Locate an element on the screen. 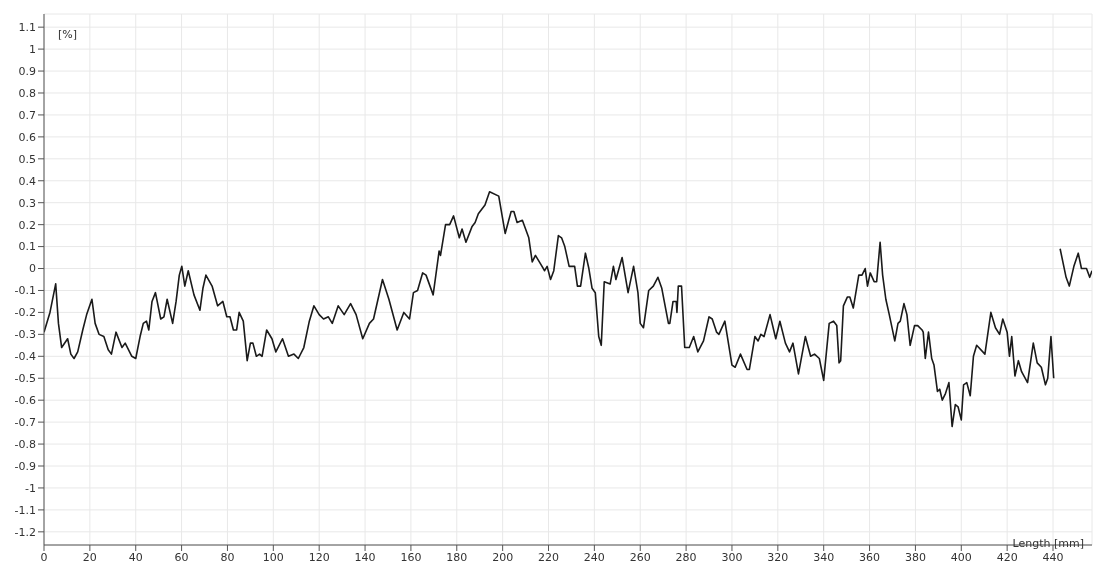 Image resolution: width=1106 pixels, height=583 pixels. y-tick-label: -0.6 is located at coordinates (25, 401).